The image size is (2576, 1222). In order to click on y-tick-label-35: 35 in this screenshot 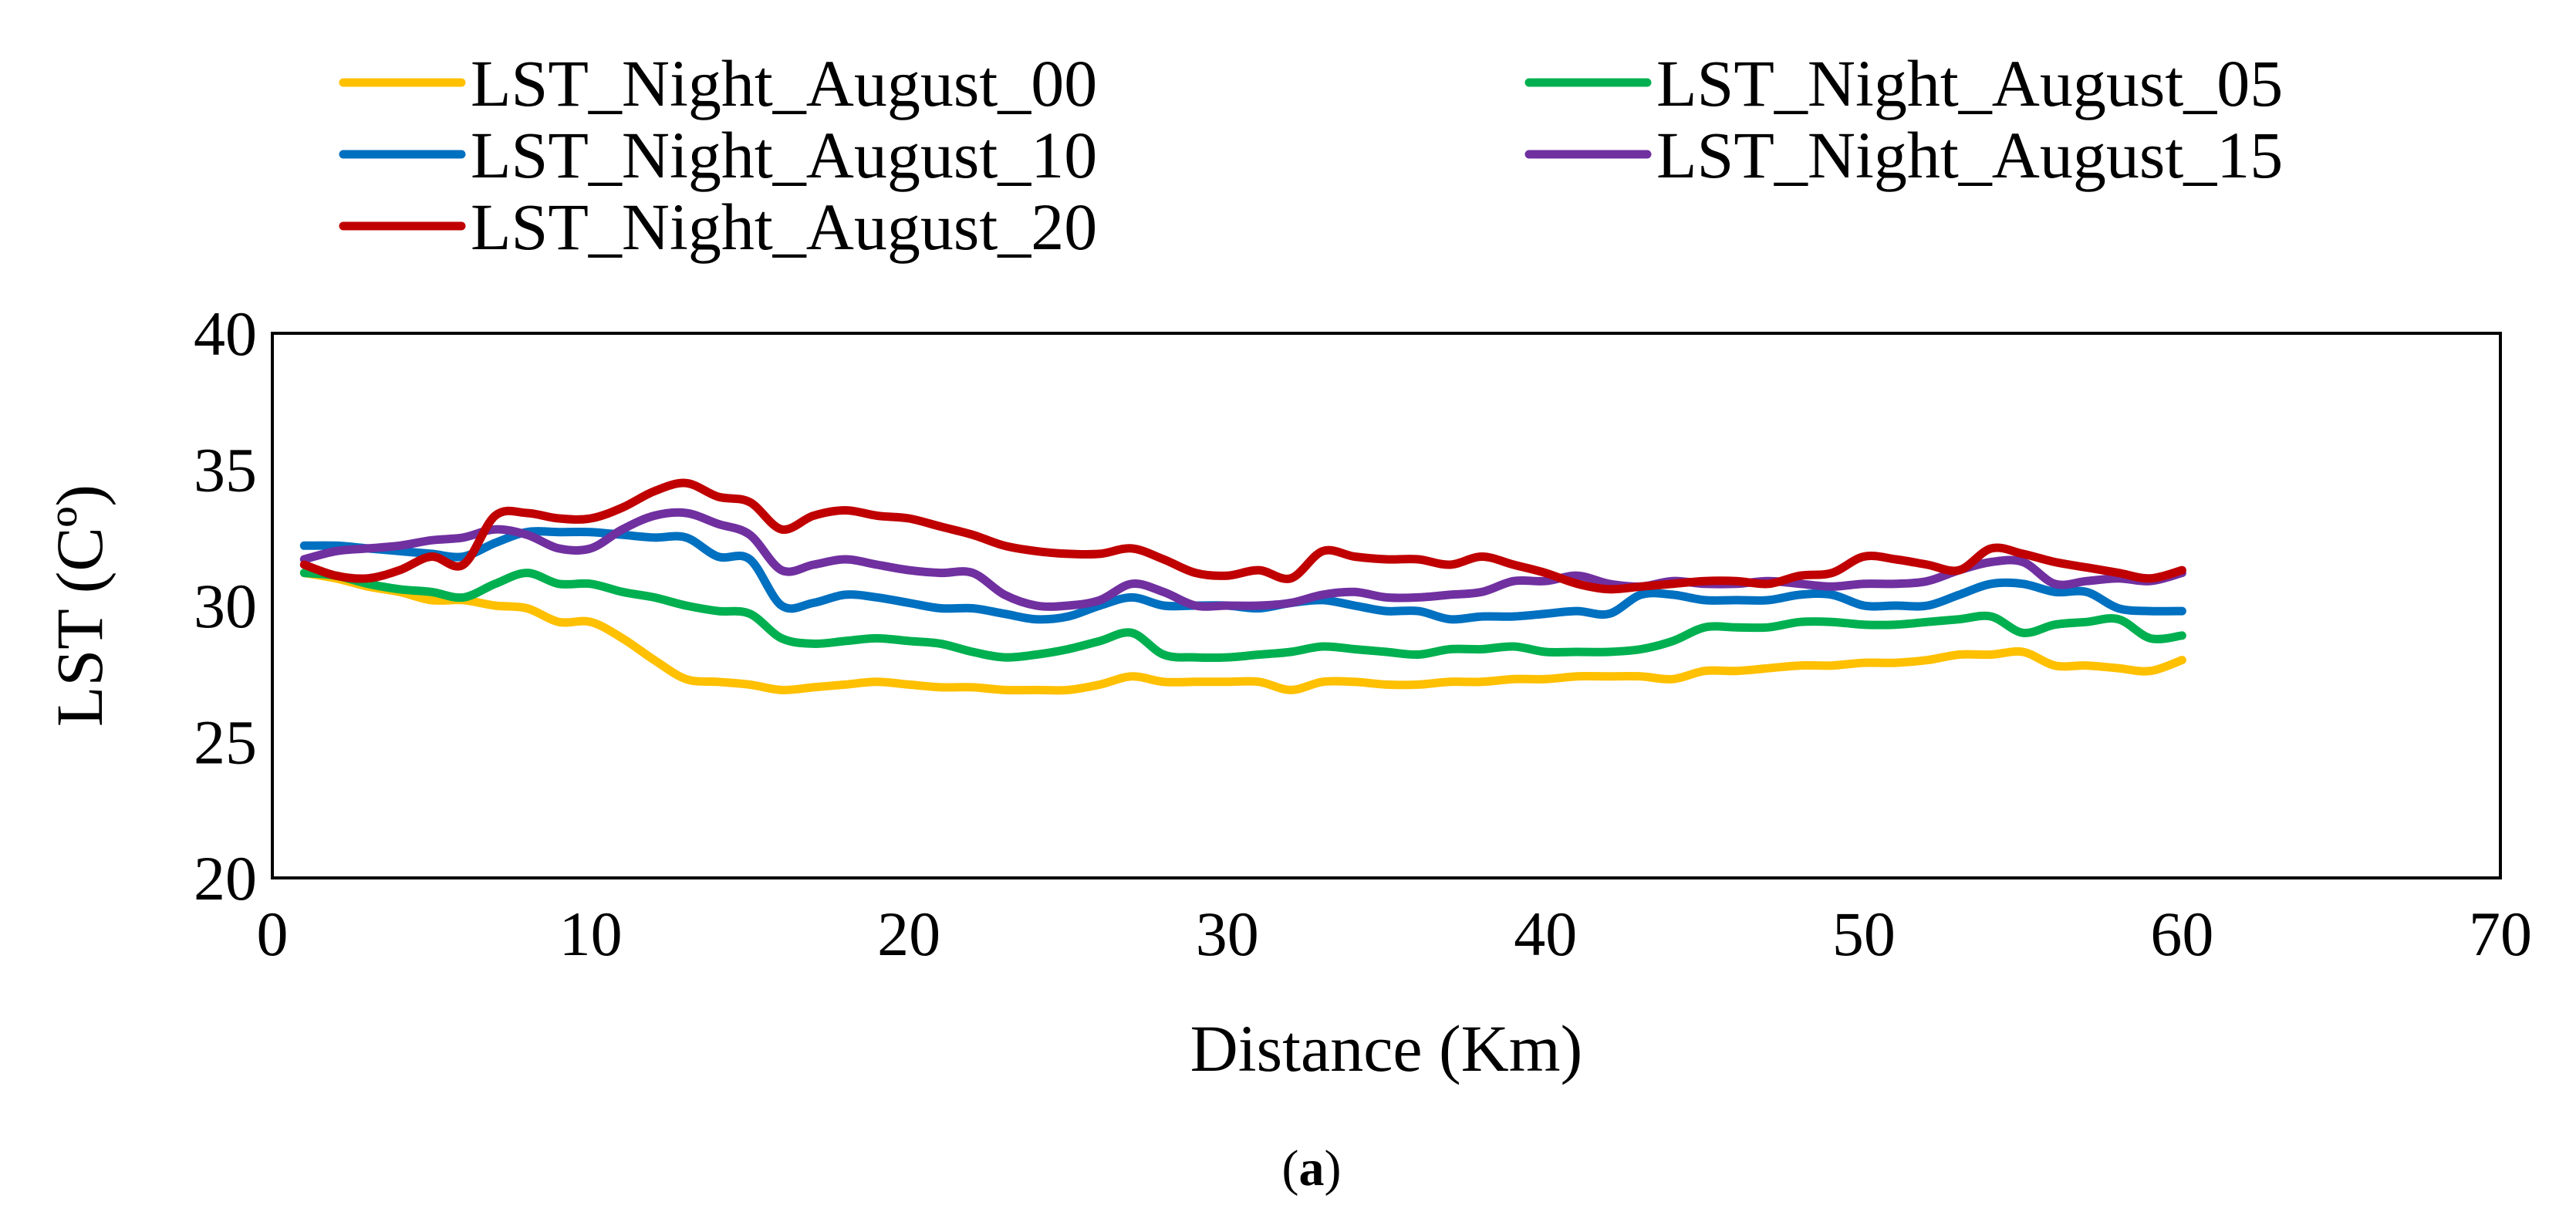, I will do `click(225, 470)`.